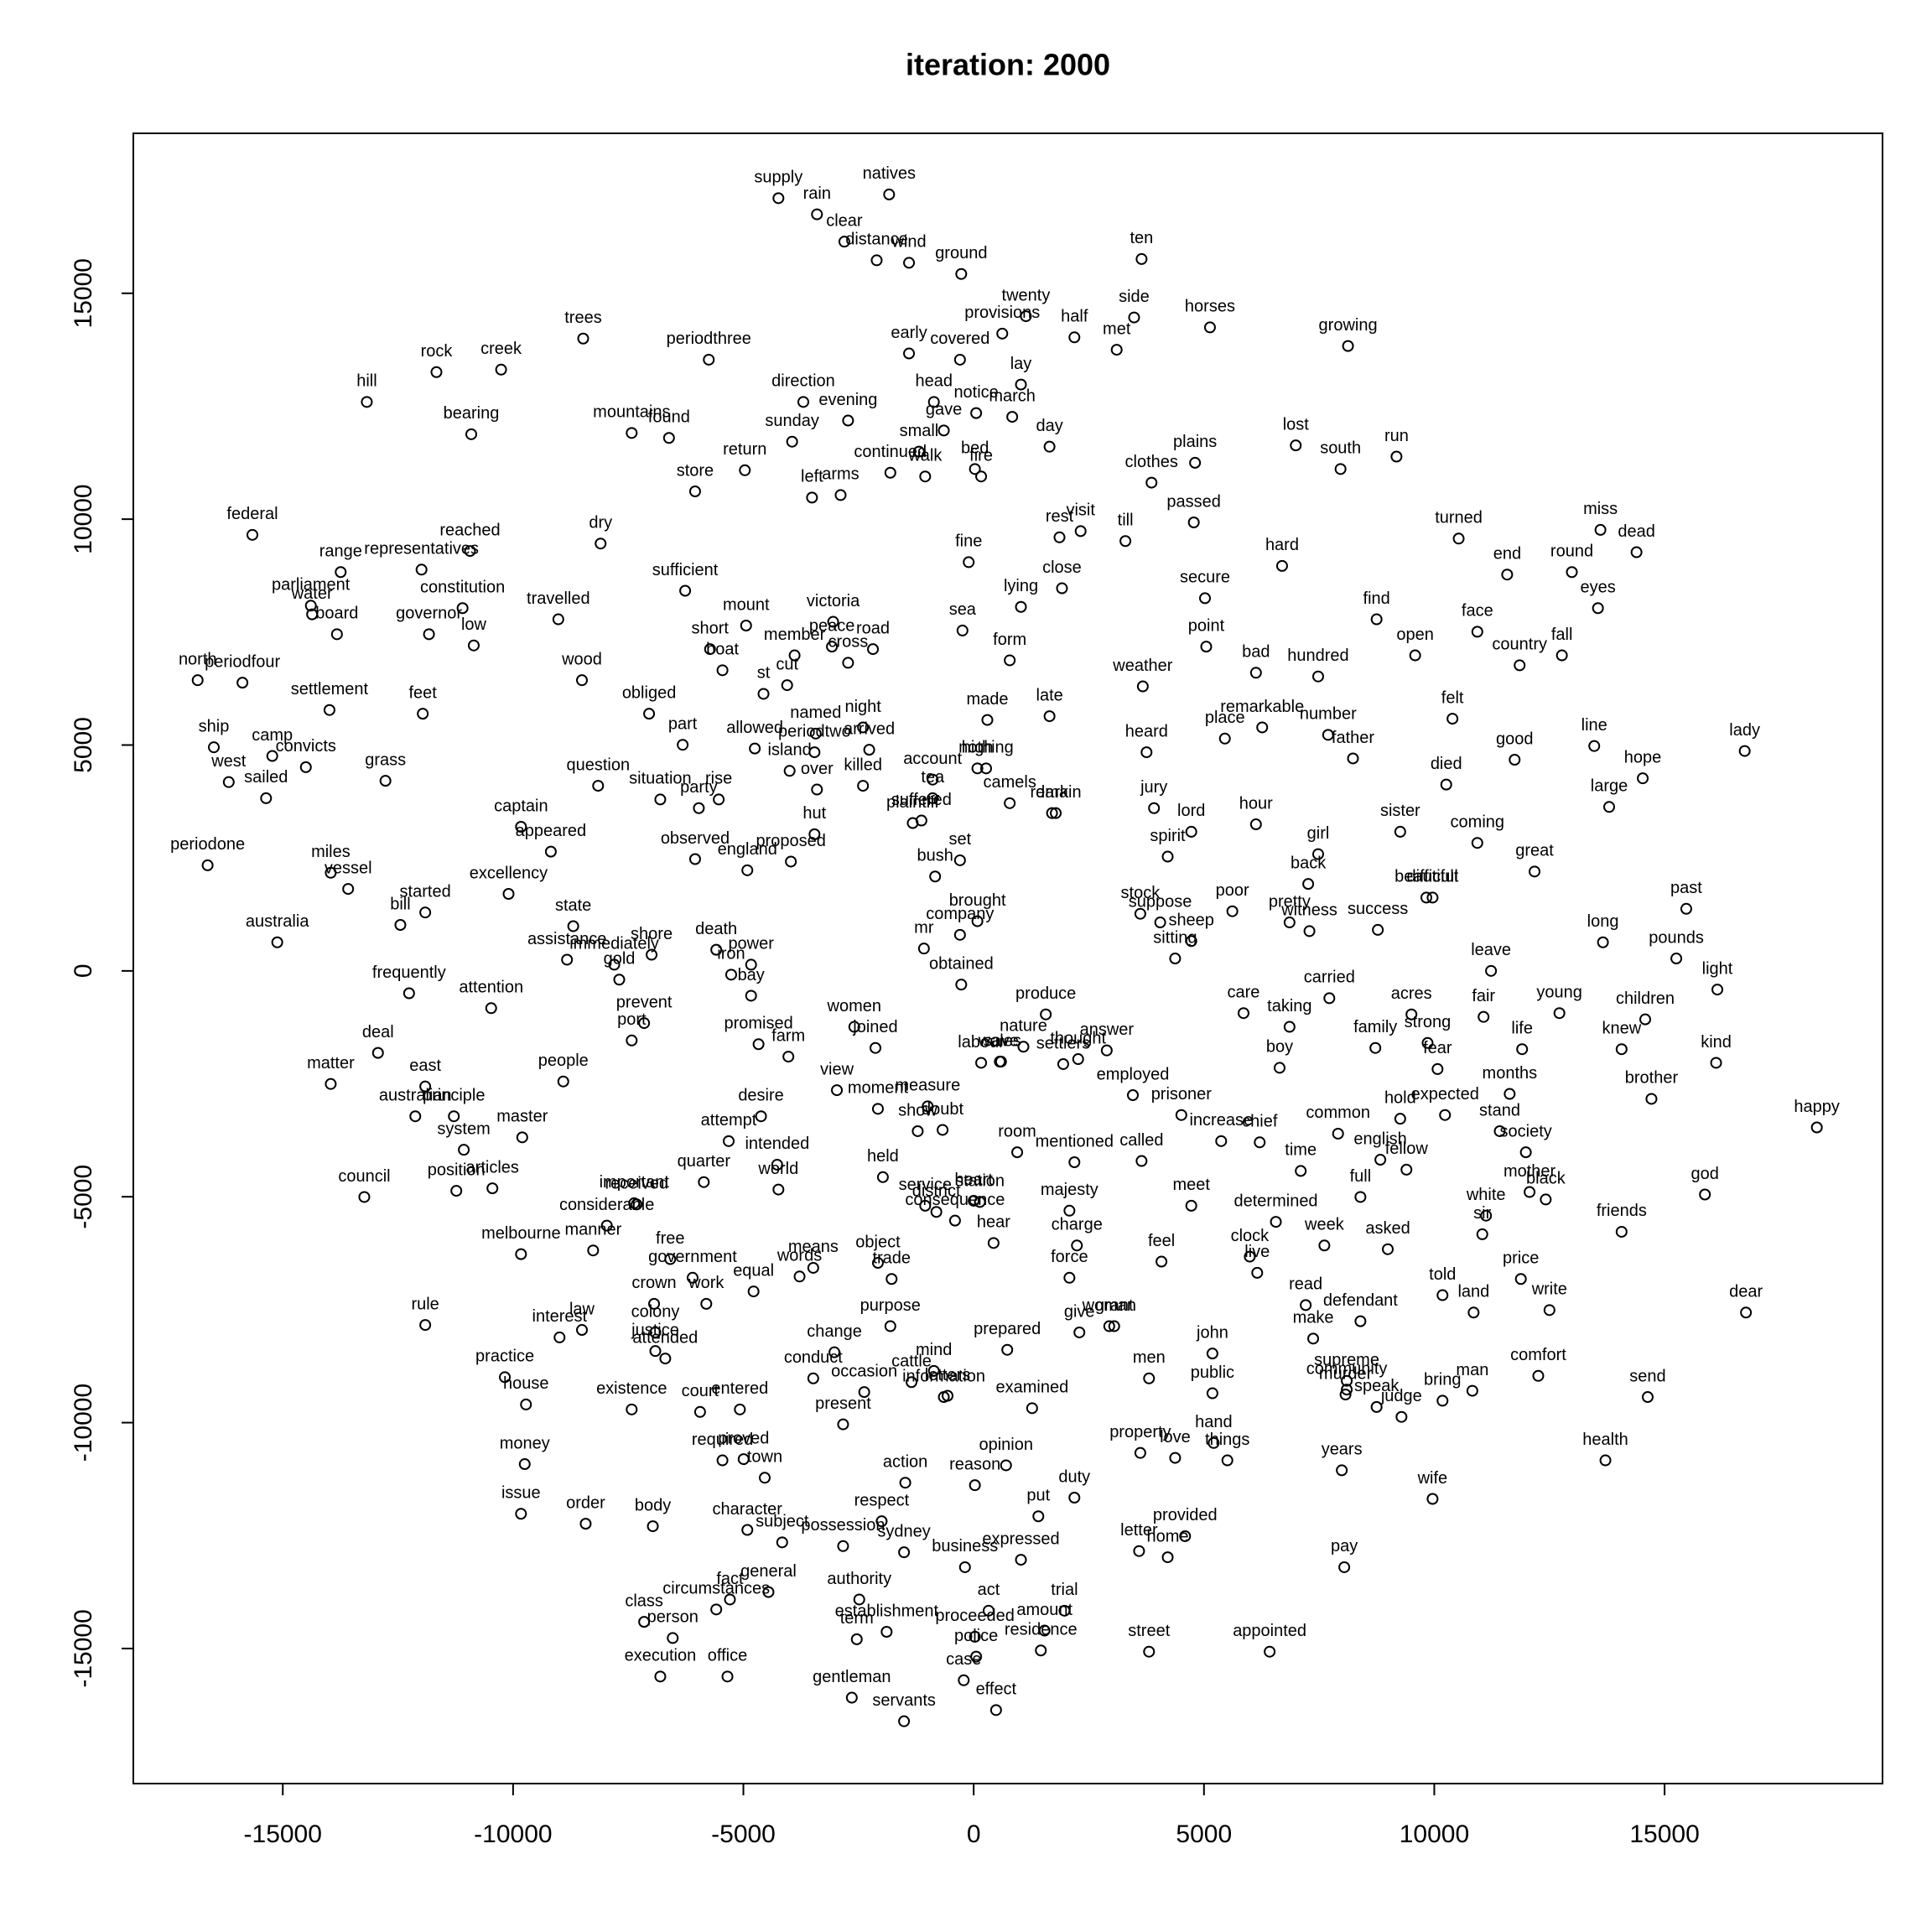  I want to click on point-label: love, so click(1175, 1437).